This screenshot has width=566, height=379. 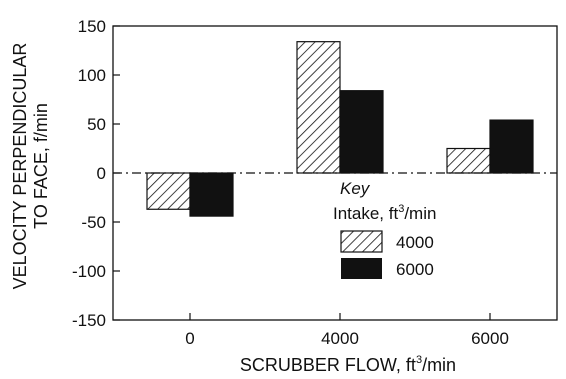 What do you see at coordinates (355, 188) in the screenshot?
I see `legend-title: Key` at bounding box center [355, 188].